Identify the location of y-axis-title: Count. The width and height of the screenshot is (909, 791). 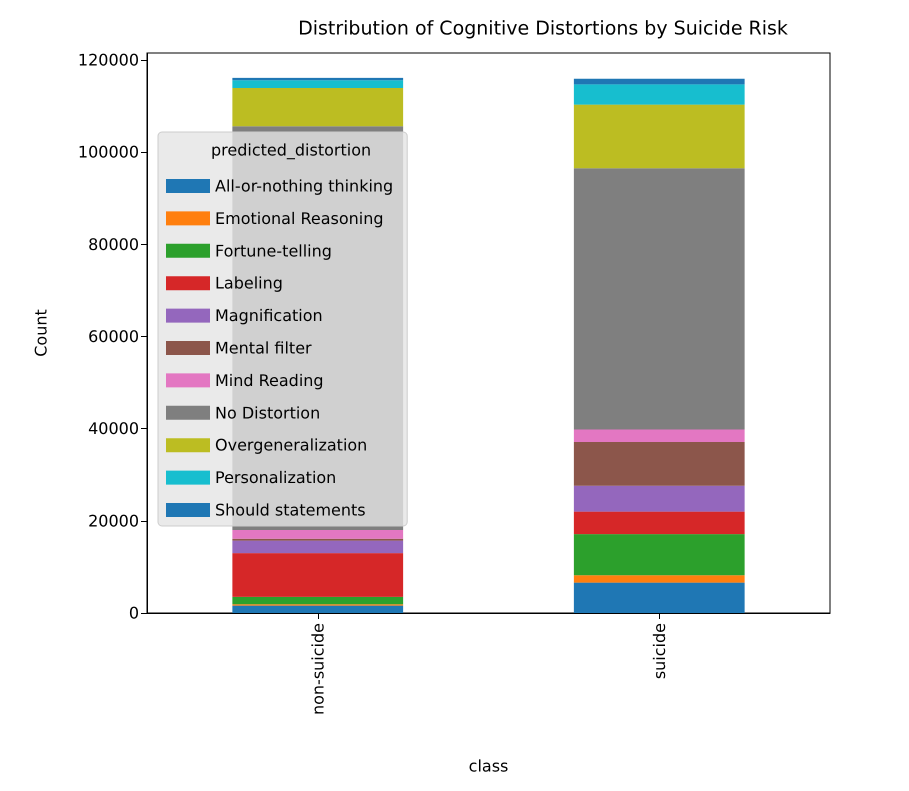
(41, 333).